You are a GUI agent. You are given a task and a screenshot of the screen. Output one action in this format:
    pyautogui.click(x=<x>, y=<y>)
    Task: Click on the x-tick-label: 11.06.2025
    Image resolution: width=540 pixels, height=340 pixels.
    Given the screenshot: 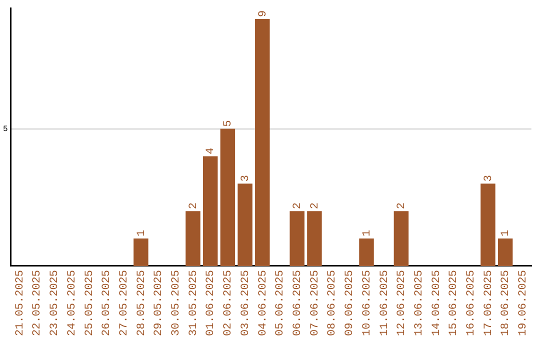 What is the action you would take?
    pyautogui.click(x=384, y=303)
    